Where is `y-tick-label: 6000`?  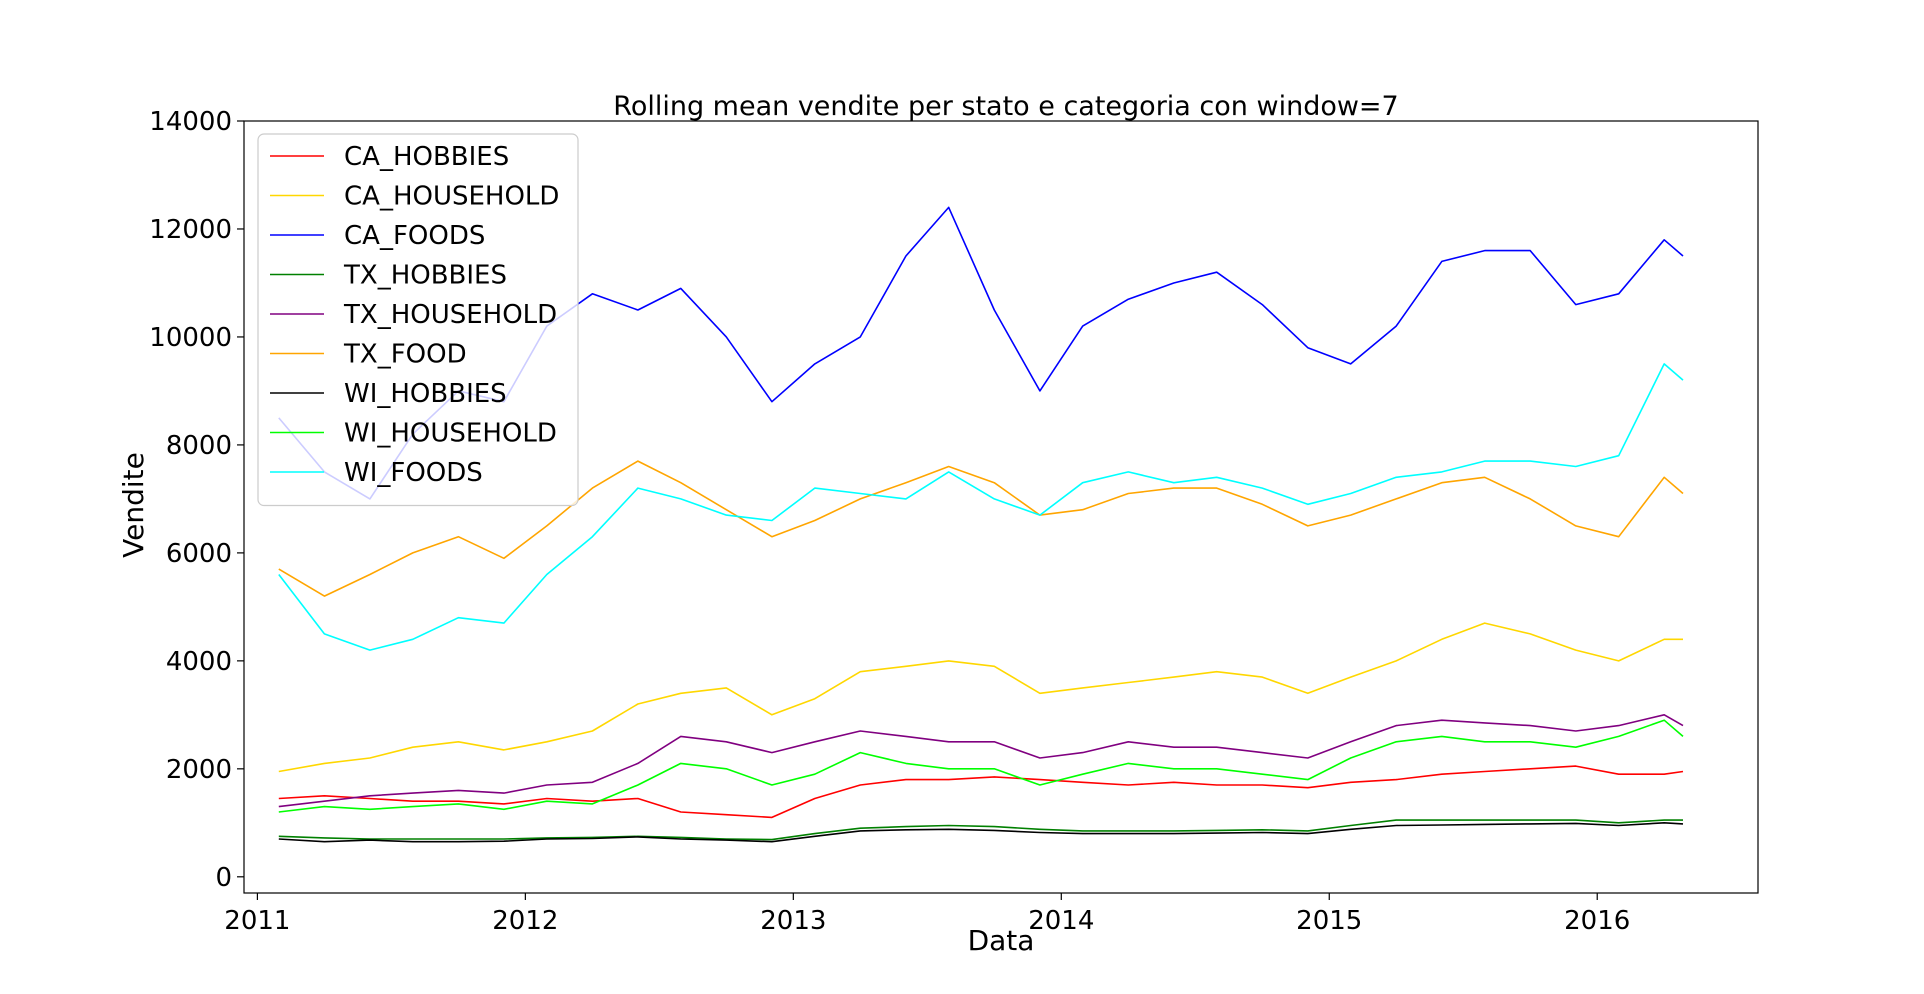 y-tick-label: 6000 is located at coordinates (199, 554).